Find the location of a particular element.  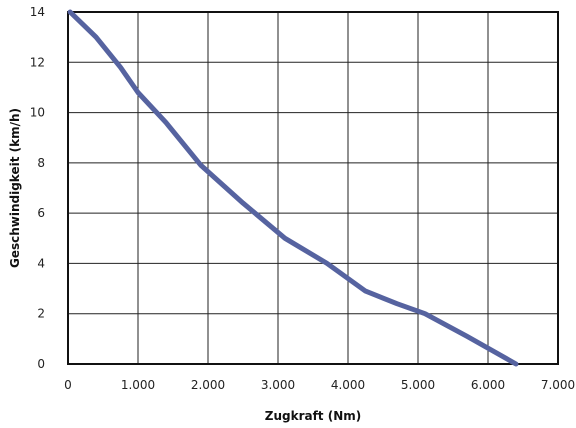

x-axis-title: Zugkraft (Nm) is located at coordinates (313, 416).